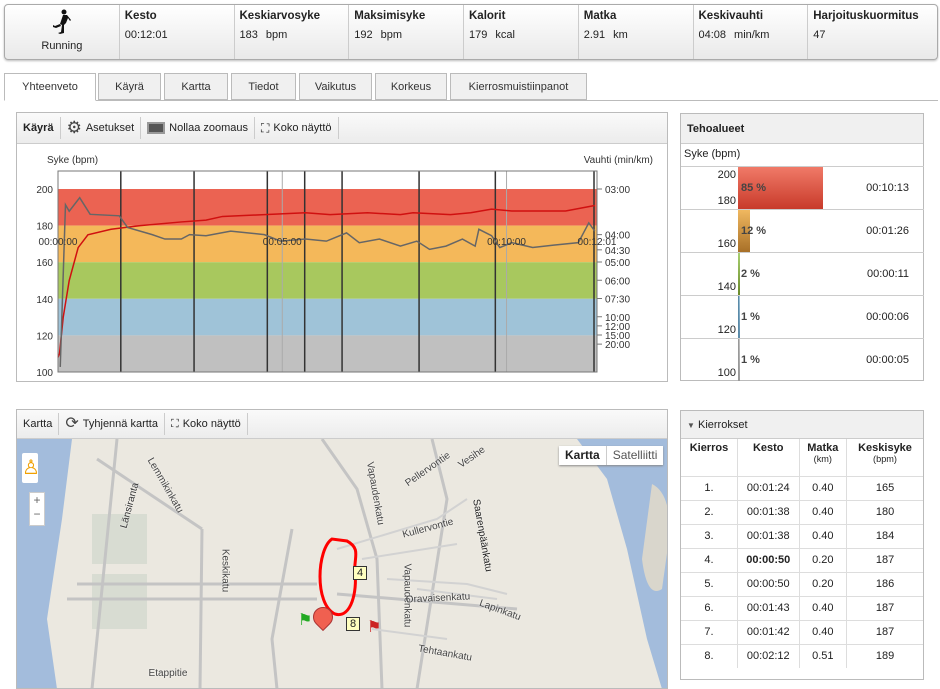 Image resolution: width=940 pixels, height=689 pixels. What do you see at coordinates (280, 16) in the screenshot?
I see `stat-label: Keskiarvosyke` at bounding box center [280, 16].